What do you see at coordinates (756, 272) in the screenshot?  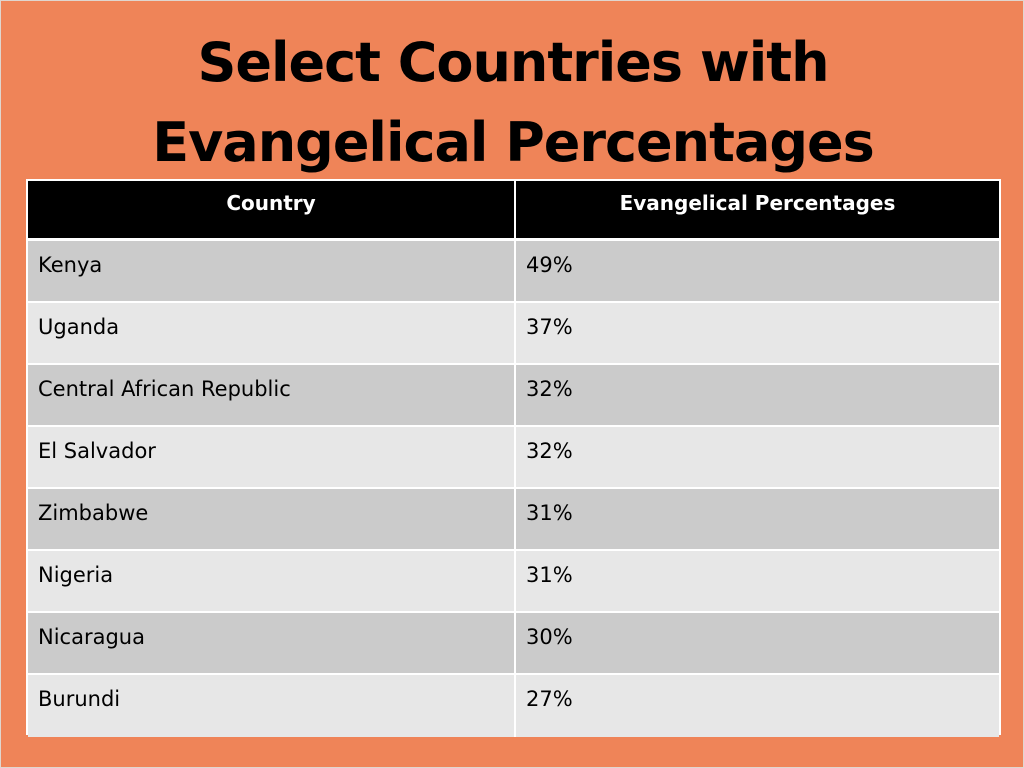 I see `table-cell-percentage: 49%` at bounding box center [756, 272].